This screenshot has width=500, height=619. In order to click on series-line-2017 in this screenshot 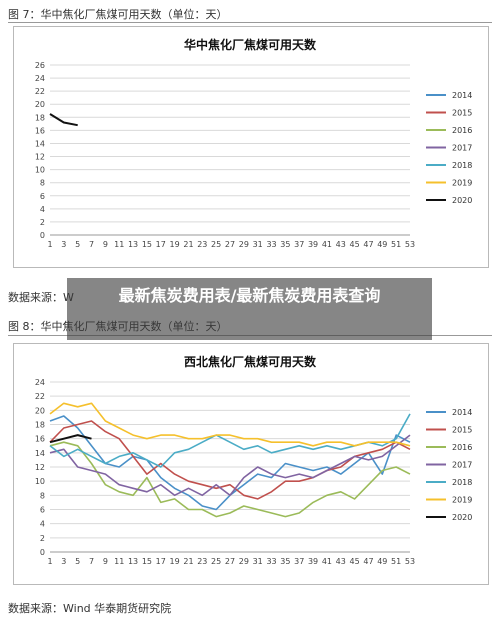, I will do `click(230, 465)`.